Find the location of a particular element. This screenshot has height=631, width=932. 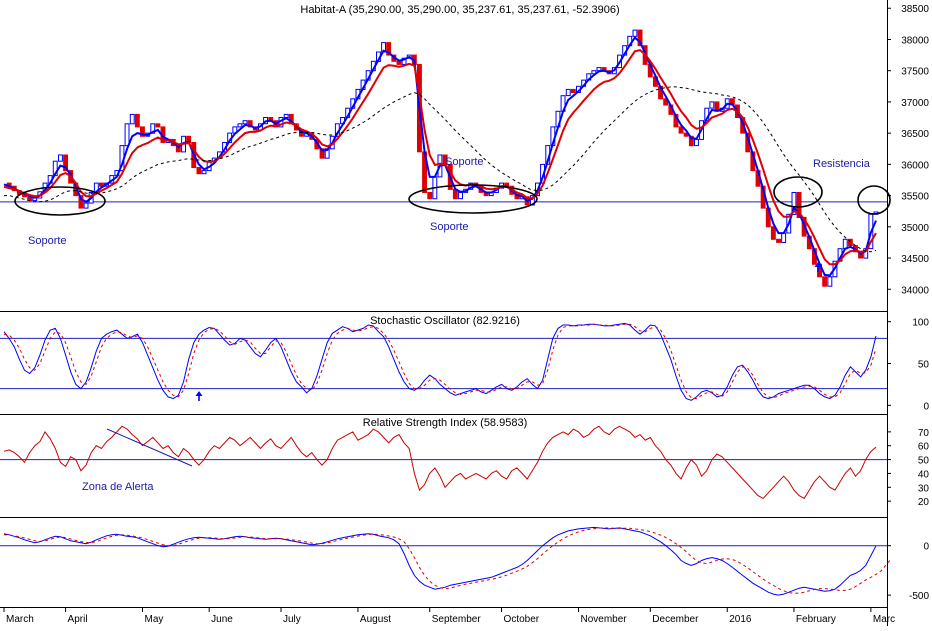

x-tick-label: October is located at coordinates (522, 619).